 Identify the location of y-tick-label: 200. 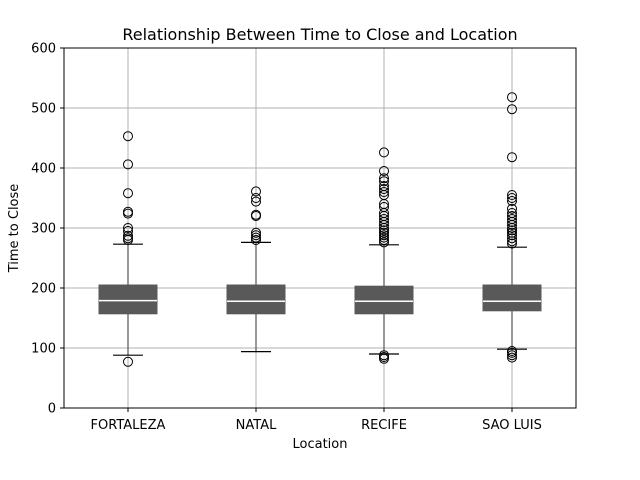
(43, 289).